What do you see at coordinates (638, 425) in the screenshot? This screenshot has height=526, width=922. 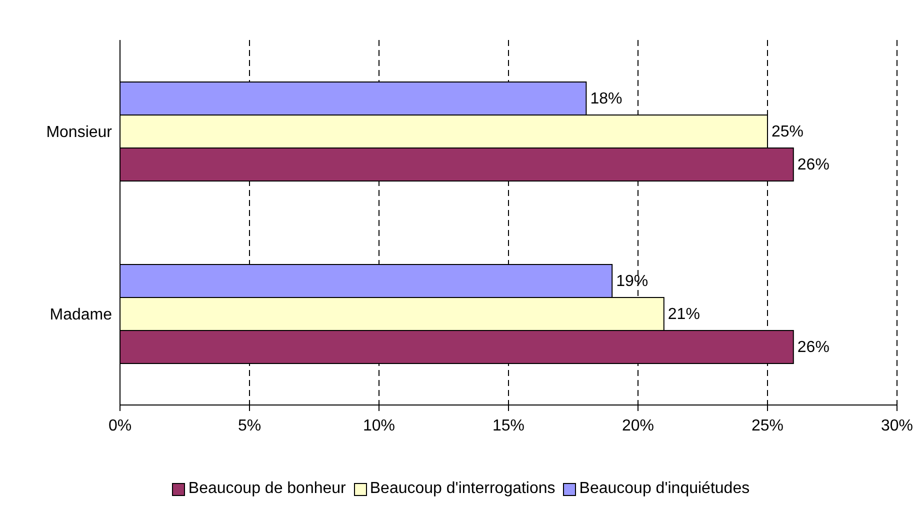 I see `x-tick-label: 20%` at bounding box center [638, 425].